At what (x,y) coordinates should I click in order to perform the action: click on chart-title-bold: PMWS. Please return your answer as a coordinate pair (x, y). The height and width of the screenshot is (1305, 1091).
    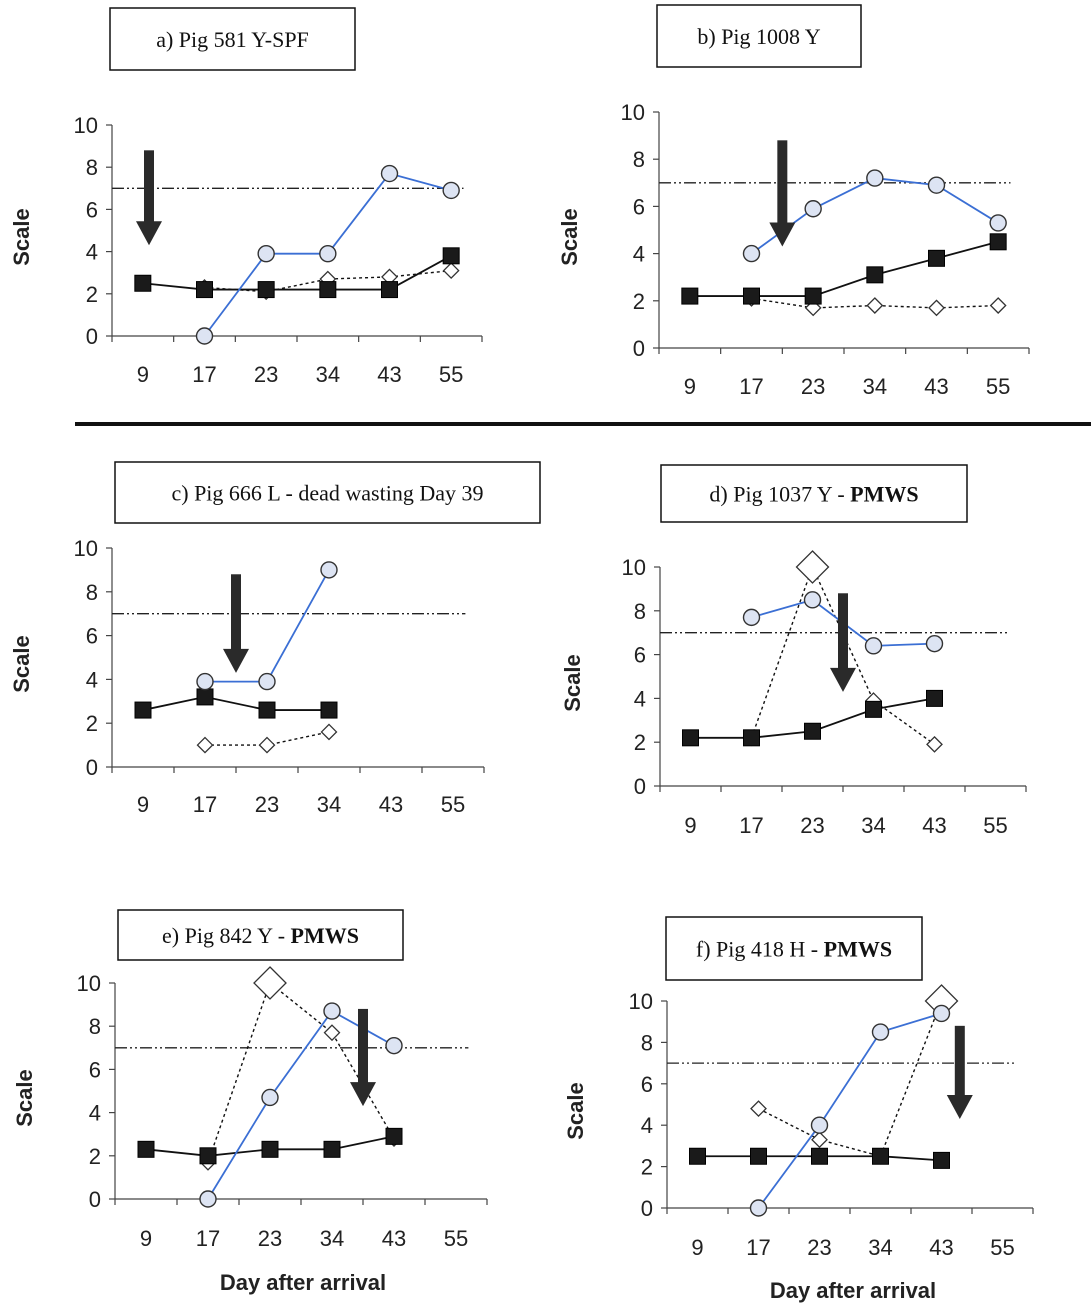
    Looking at the image, I should click on (325, 935).